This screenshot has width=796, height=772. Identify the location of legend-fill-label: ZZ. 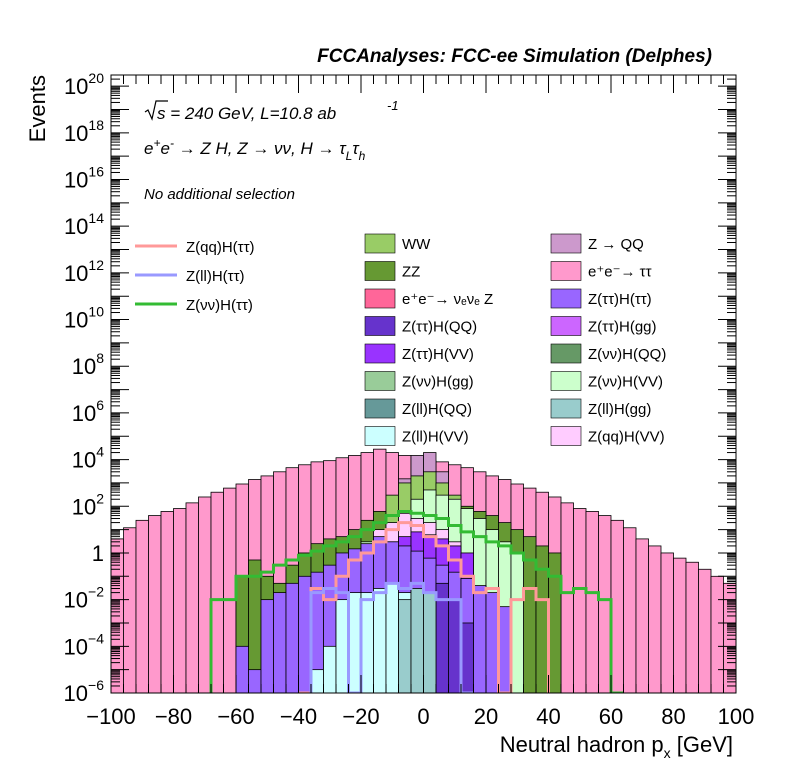
(411, 272).